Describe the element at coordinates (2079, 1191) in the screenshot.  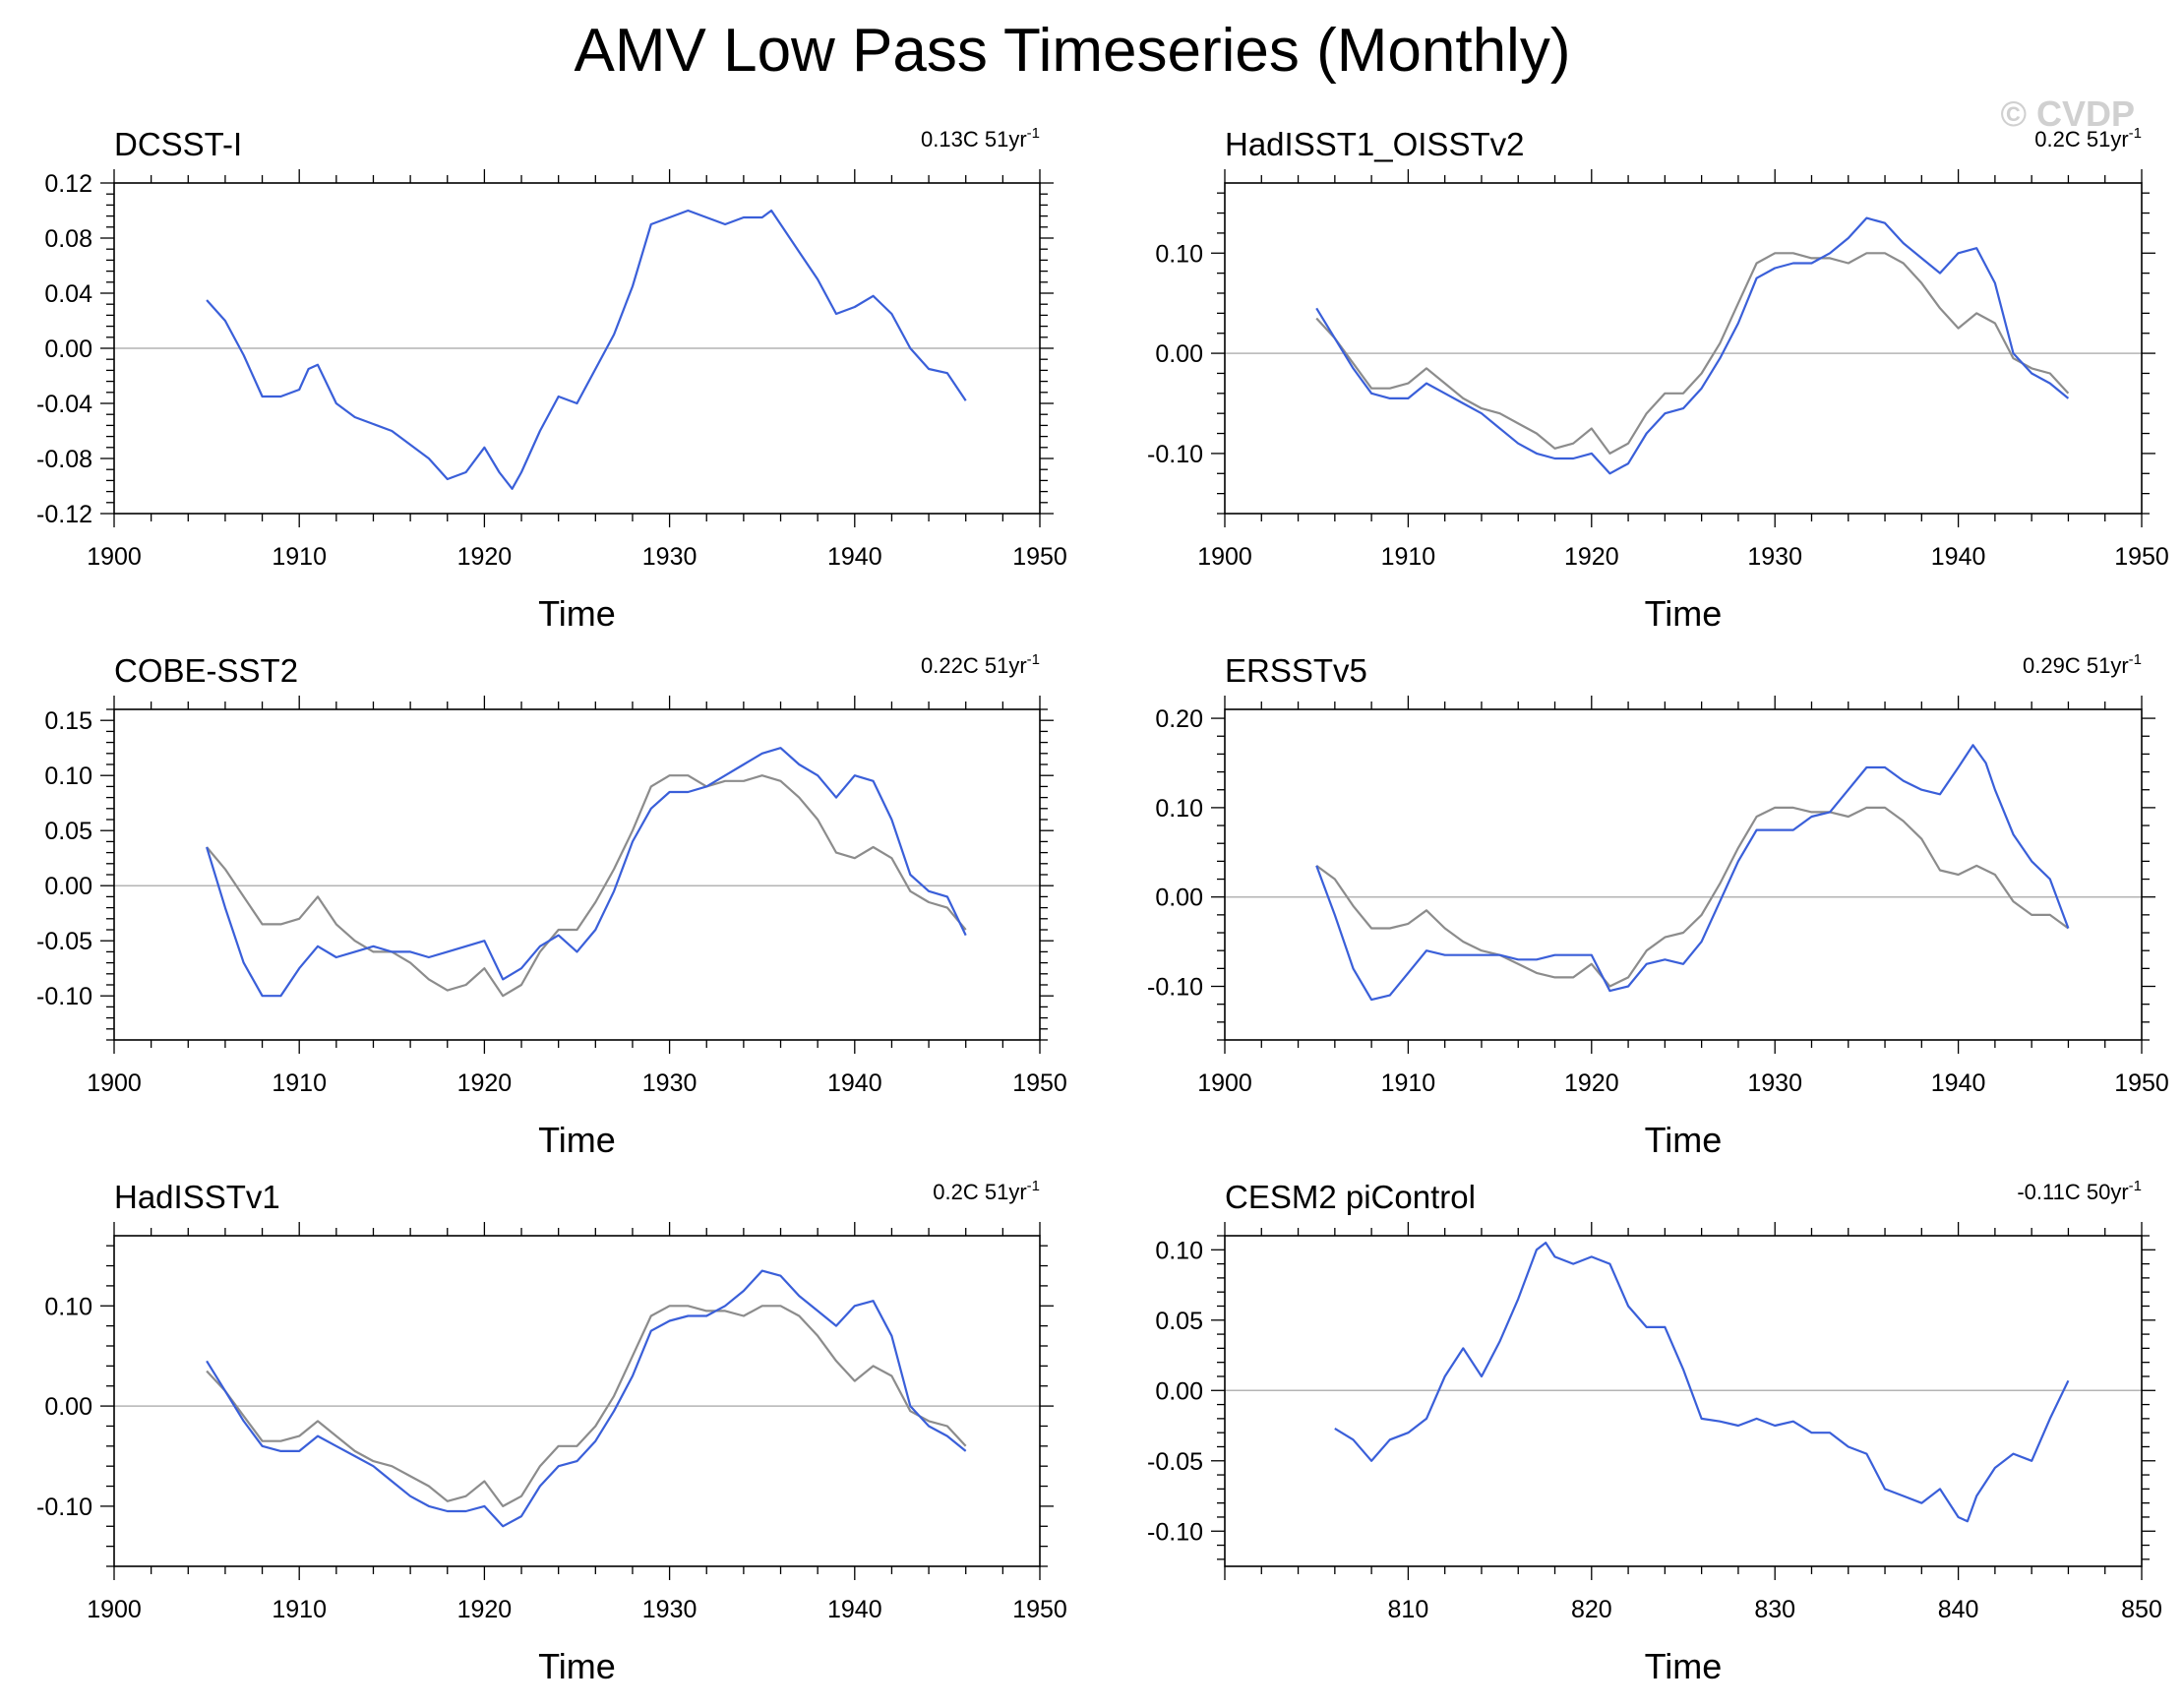
I see `panel-trend-info: -0.11C 50yr-1` at that location.